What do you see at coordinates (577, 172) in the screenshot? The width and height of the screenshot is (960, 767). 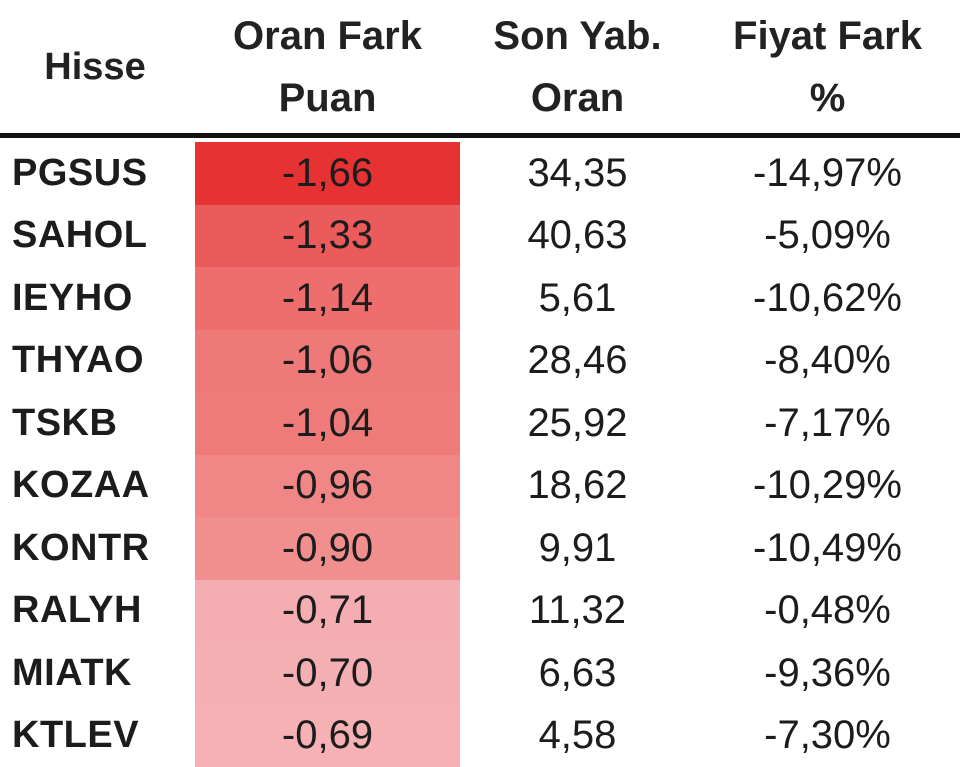 I see `last-ratio-cell: 34,35` at bounding box center [577, 172].